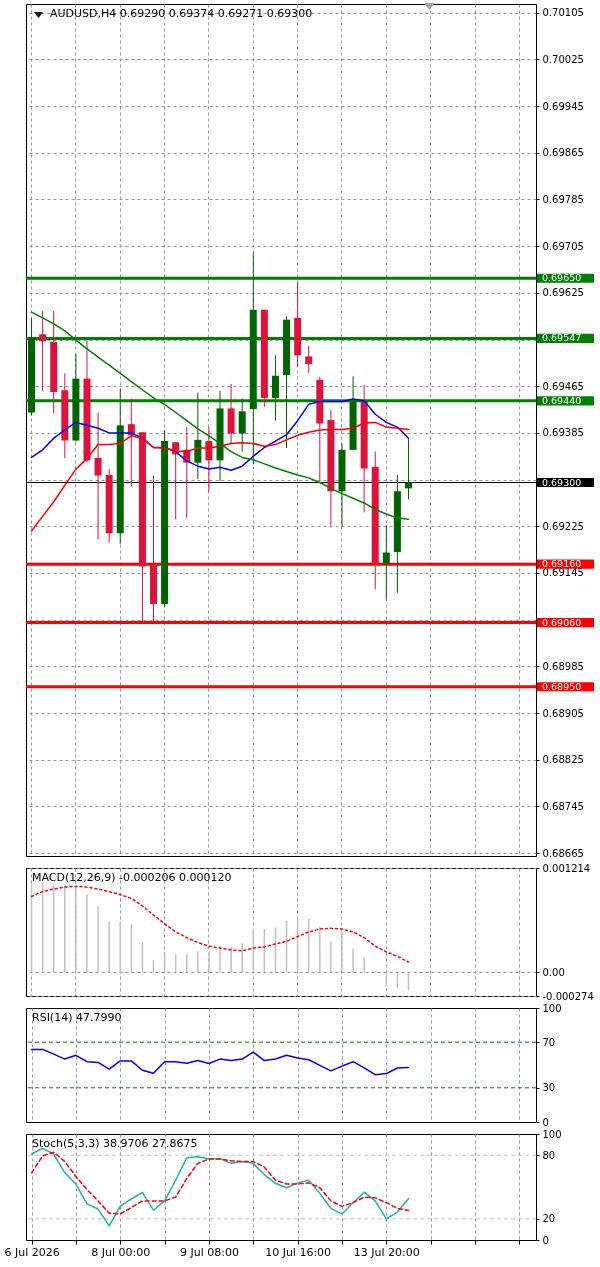 The image size is (600, 1267). What do you see at coordinates (563, 293) in the screenshot?
I see `y-tick-label: 0.69625` at bounding box center [563, 293].